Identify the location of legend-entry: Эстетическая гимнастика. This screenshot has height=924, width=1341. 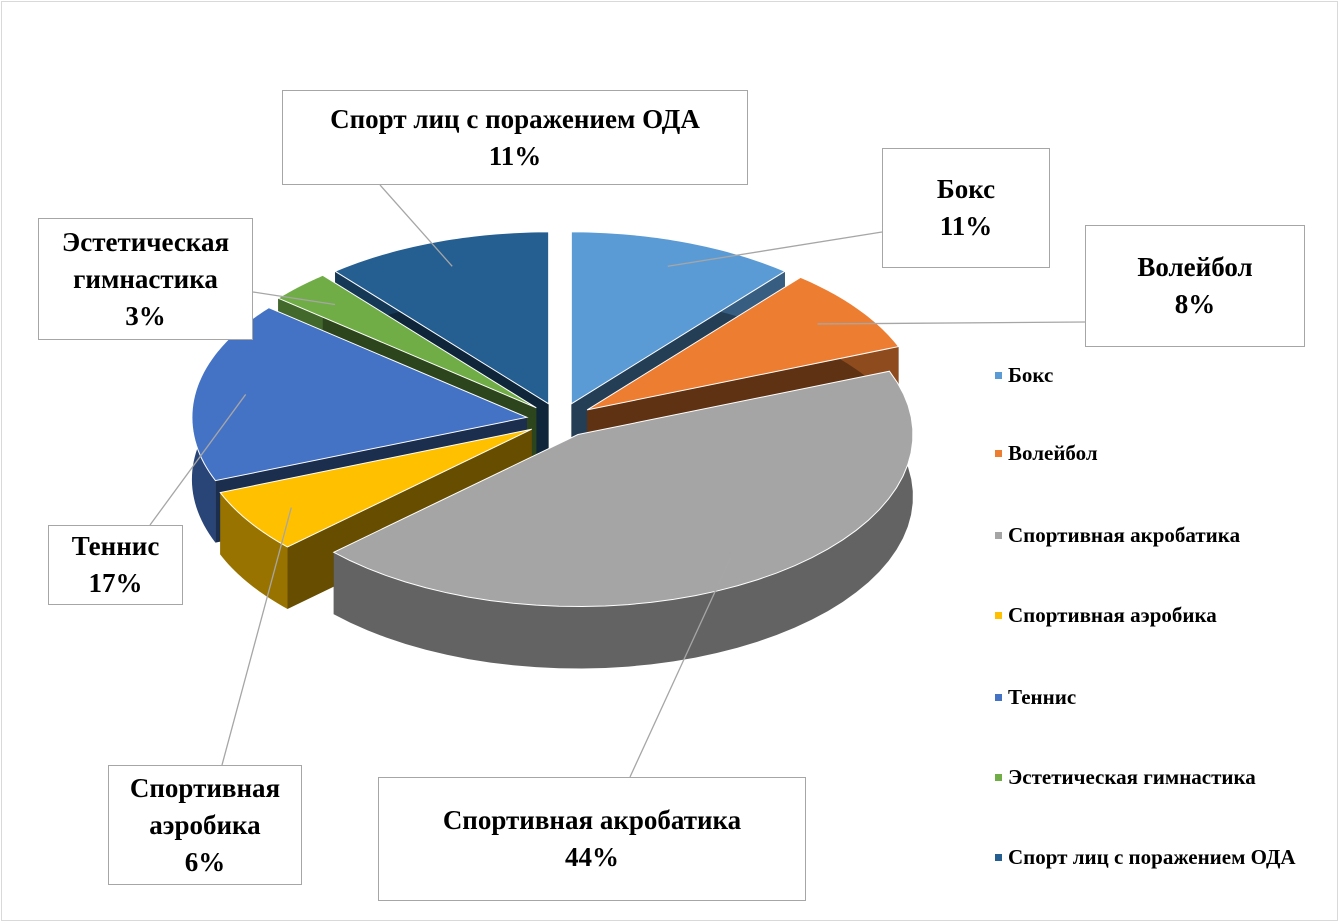
(1161, 777).